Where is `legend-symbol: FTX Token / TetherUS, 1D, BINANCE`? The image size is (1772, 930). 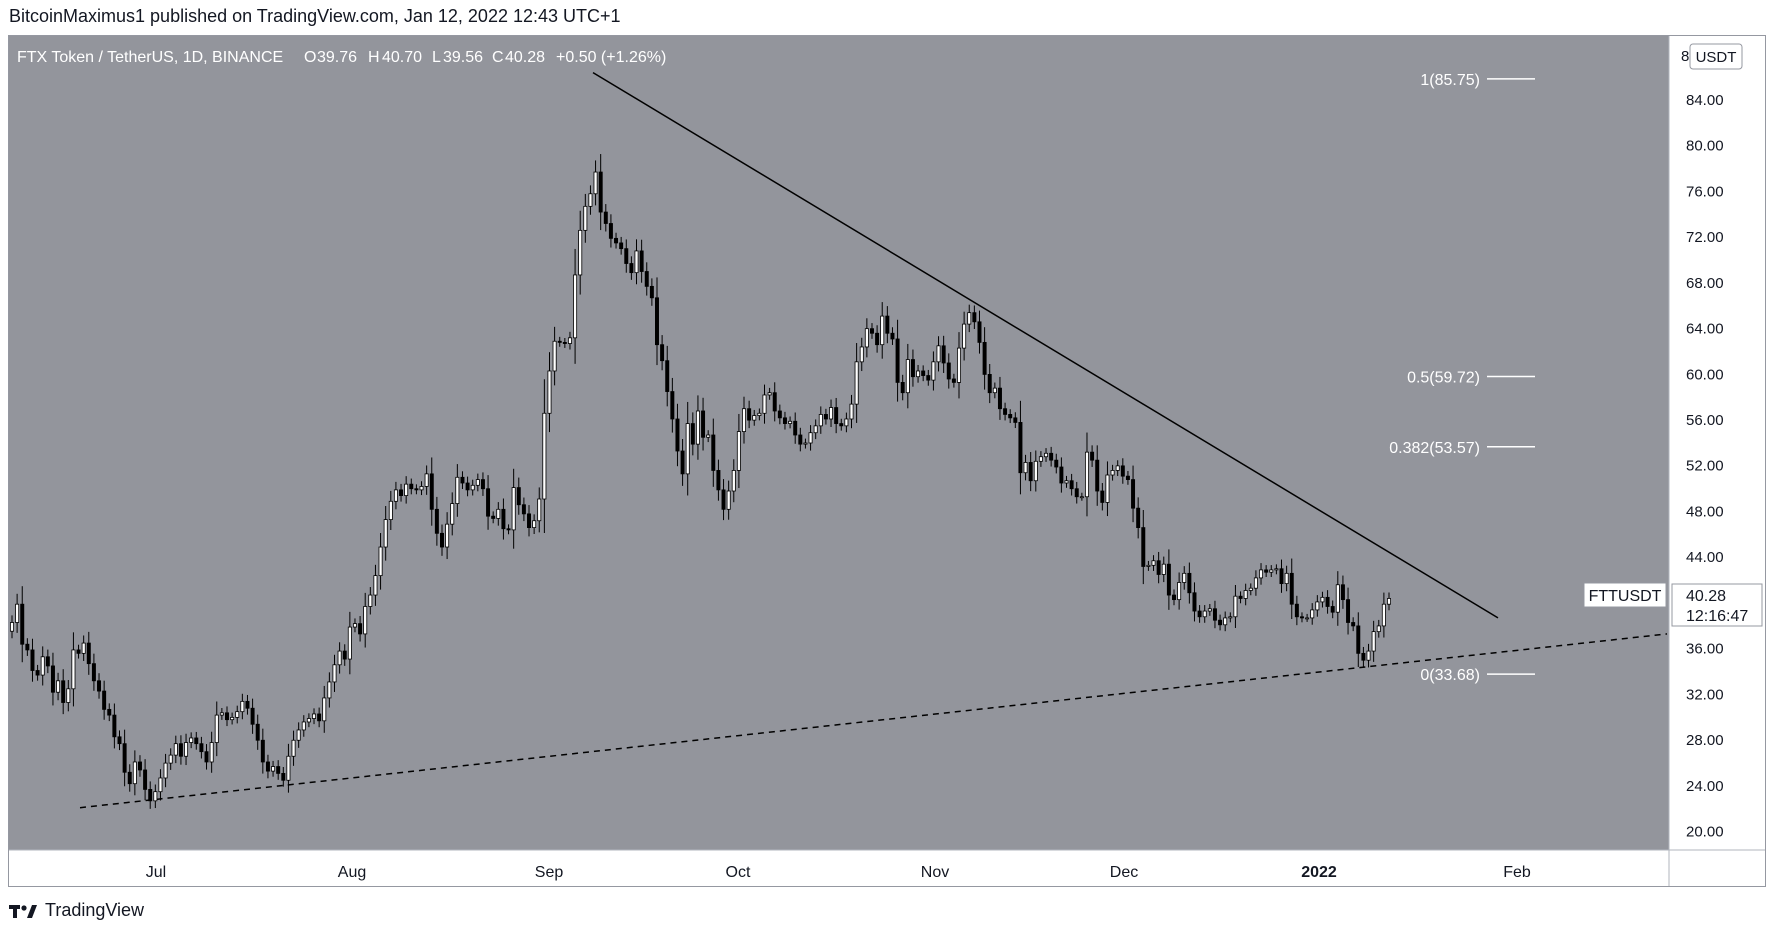
legend-symbol: FTX Token / TetherUS, 1D, BINANCE is located at coordinates (150, 57).